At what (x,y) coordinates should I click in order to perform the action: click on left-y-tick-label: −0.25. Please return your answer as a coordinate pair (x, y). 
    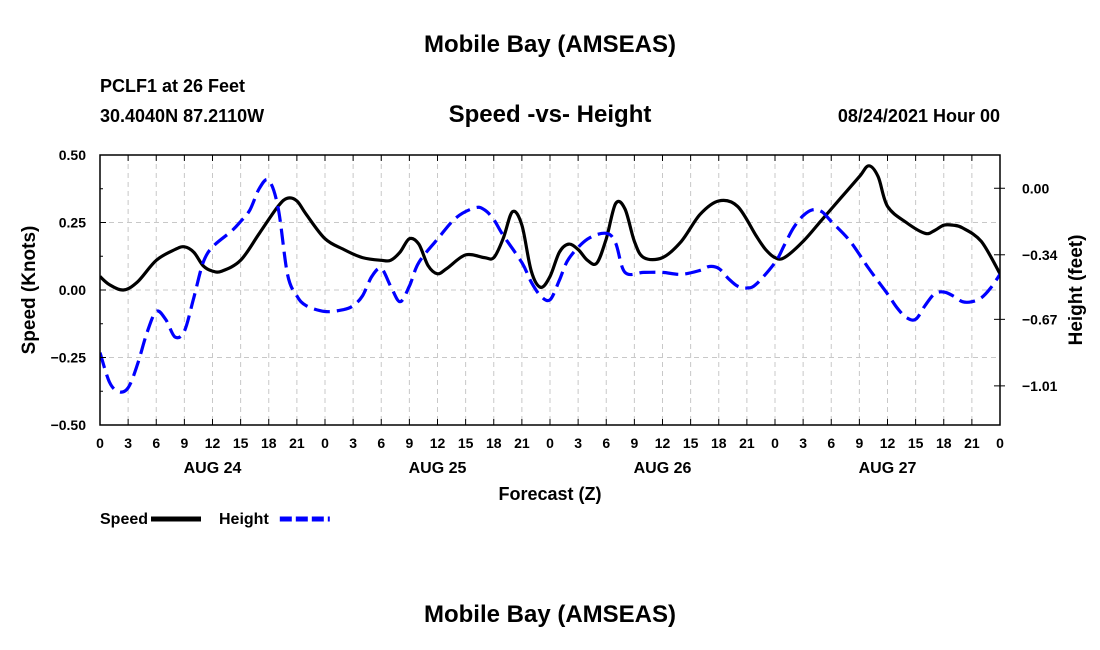
    Looking at the image, I should click on (69, 358).